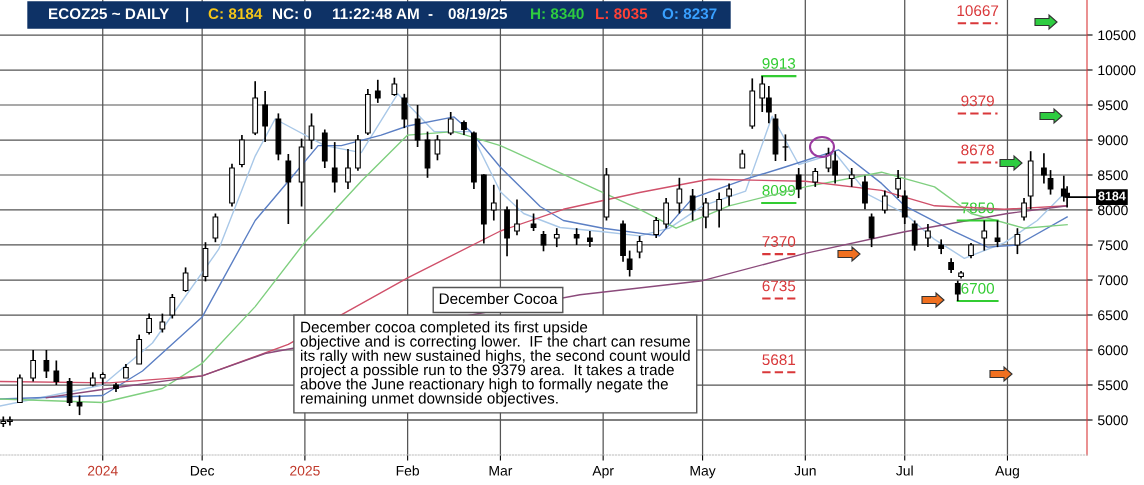  What do you see at coordinates (1112, 385) in the screenshot?
I see `y-tick-label: 5500` at bounding box center [1112, 385].